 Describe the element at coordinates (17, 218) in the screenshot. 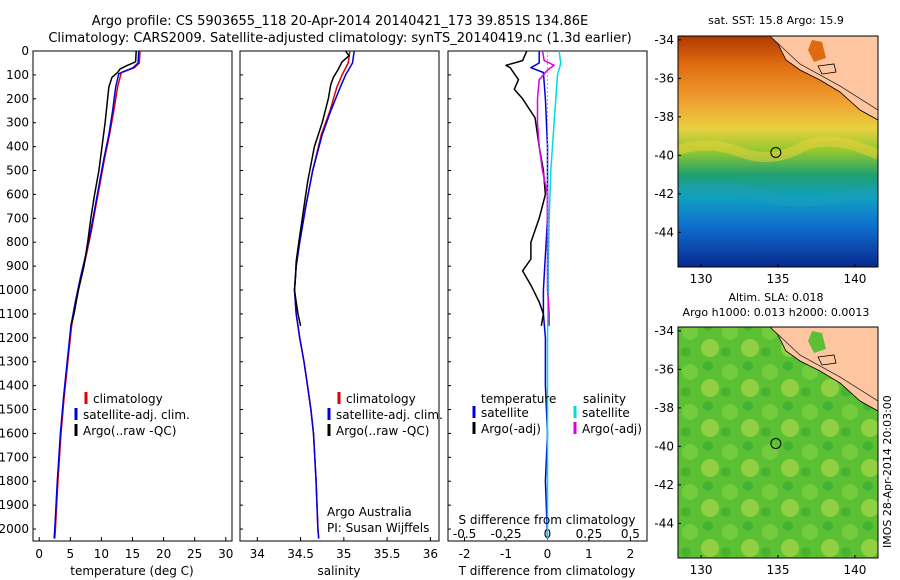

I see `depth-tick-label: 700` at that location.